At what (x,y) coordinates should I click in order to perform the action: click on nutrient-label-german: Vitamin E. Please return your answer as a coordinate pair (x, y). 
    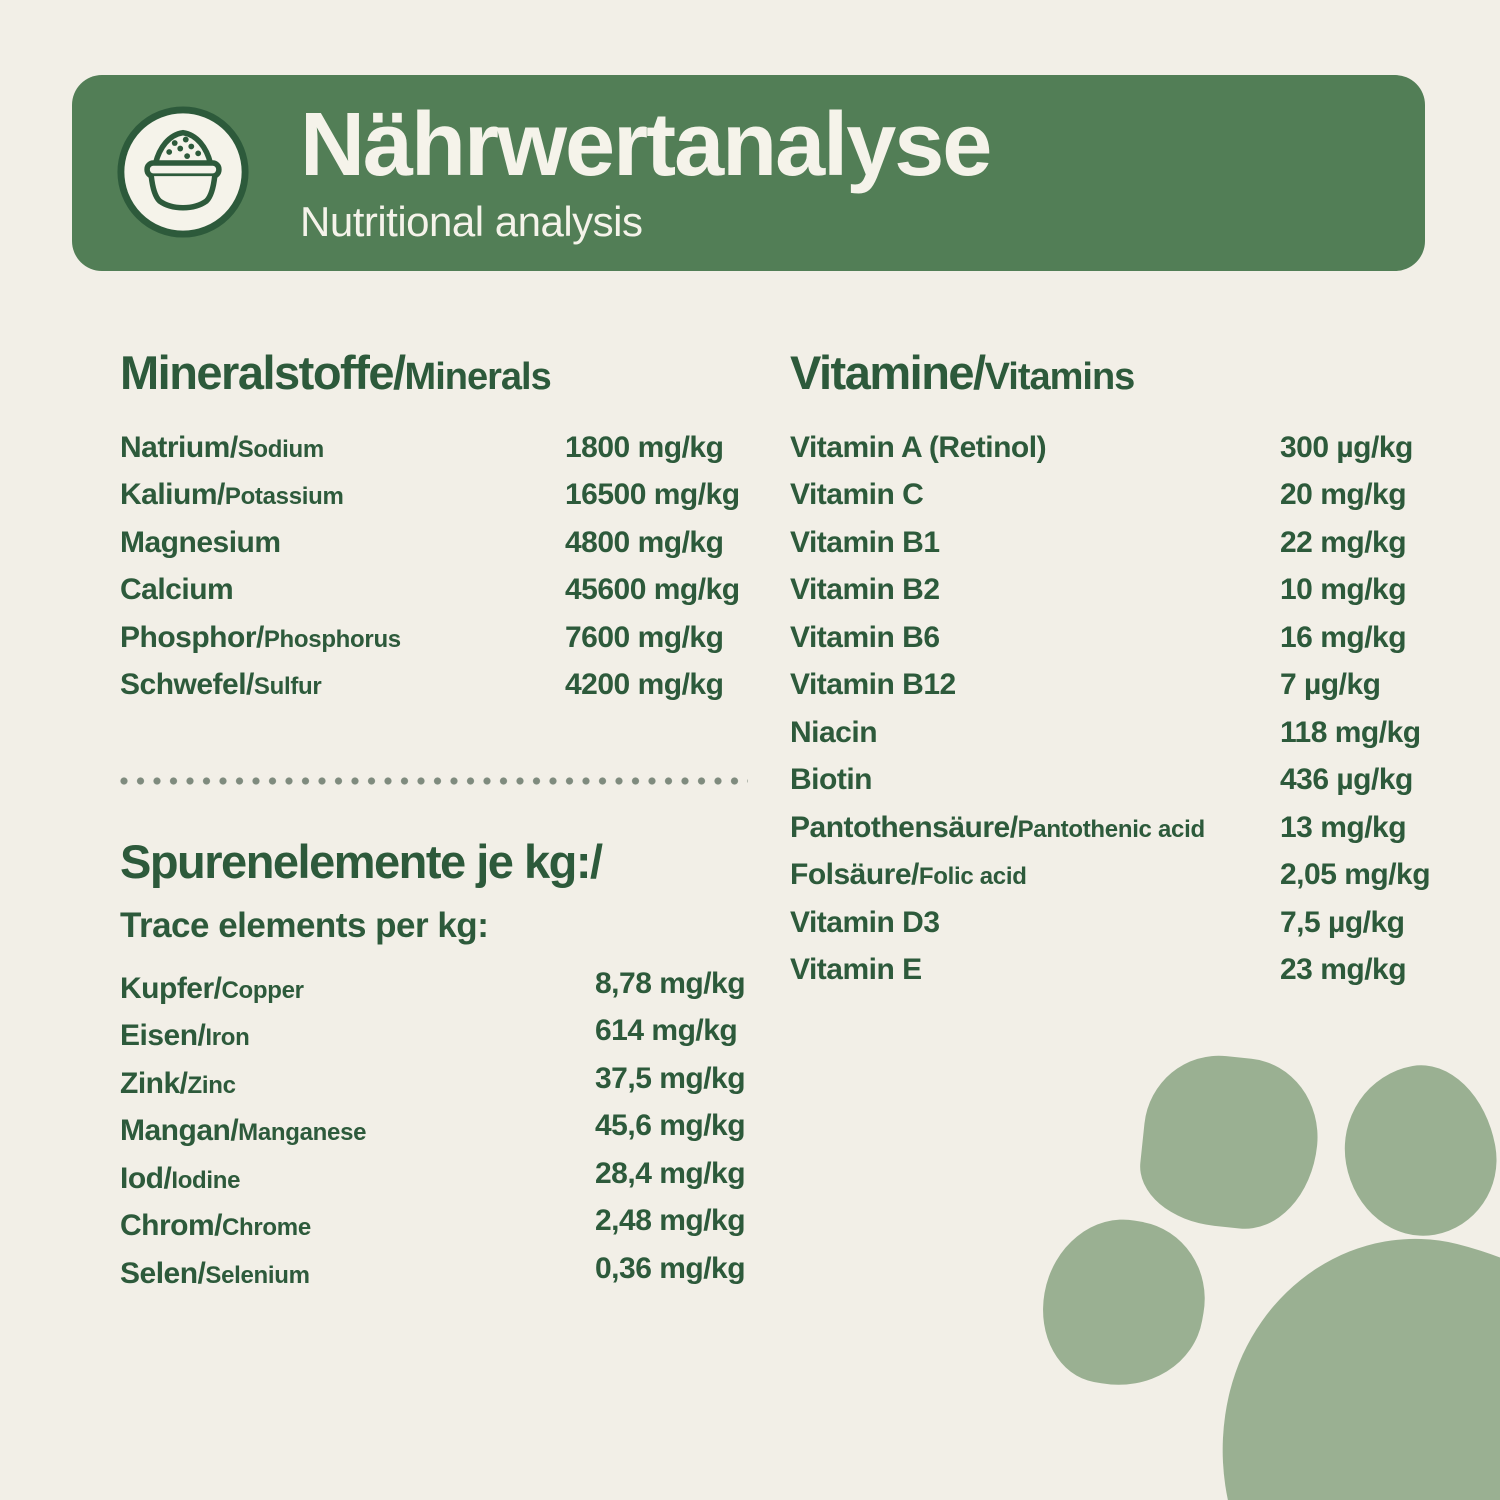
    Looking at the image, I should click on (856, 970).